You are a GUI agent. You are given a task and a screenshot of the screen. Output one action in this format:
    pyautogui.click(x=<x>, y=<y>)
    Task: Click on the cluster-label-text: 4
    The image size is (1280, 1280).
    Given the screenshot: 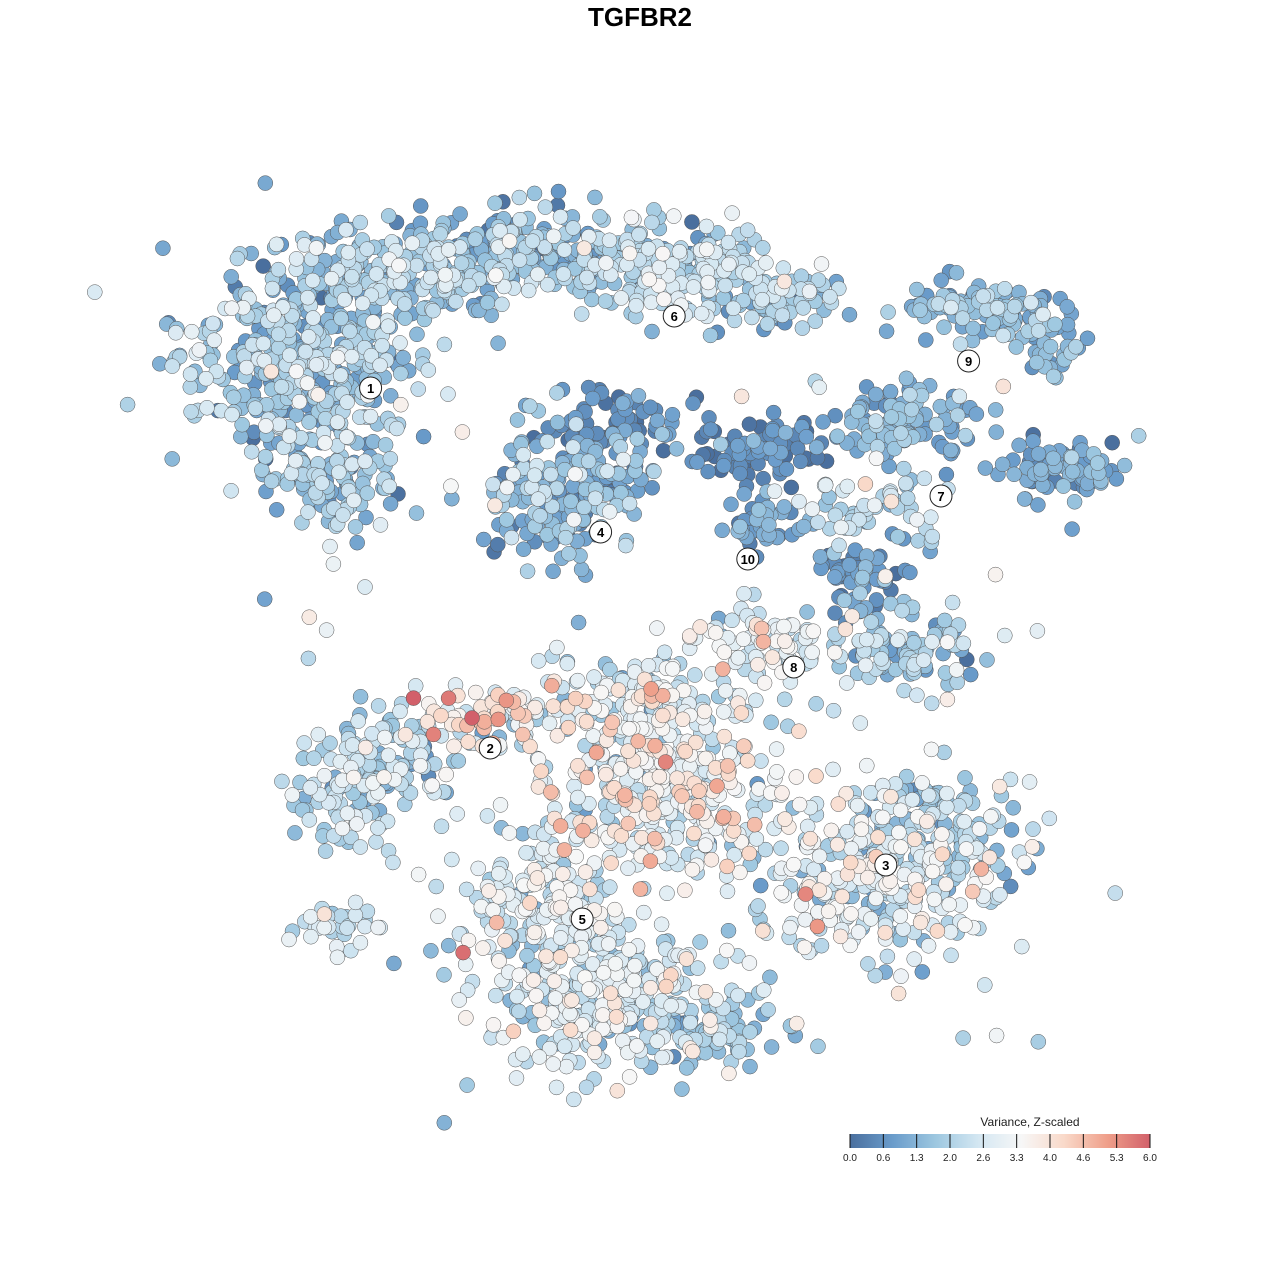 What is the action you would take?
    pyautogui.click(x=601, y=532)
    